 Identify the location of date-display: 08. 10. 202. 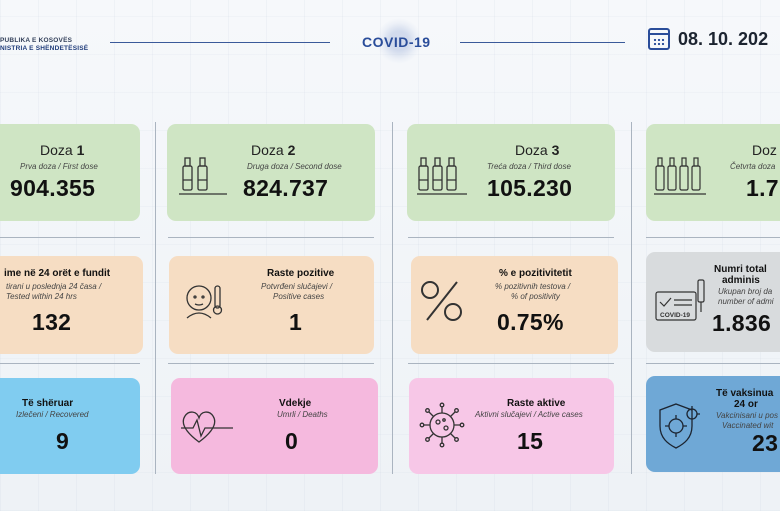
(708, 39).